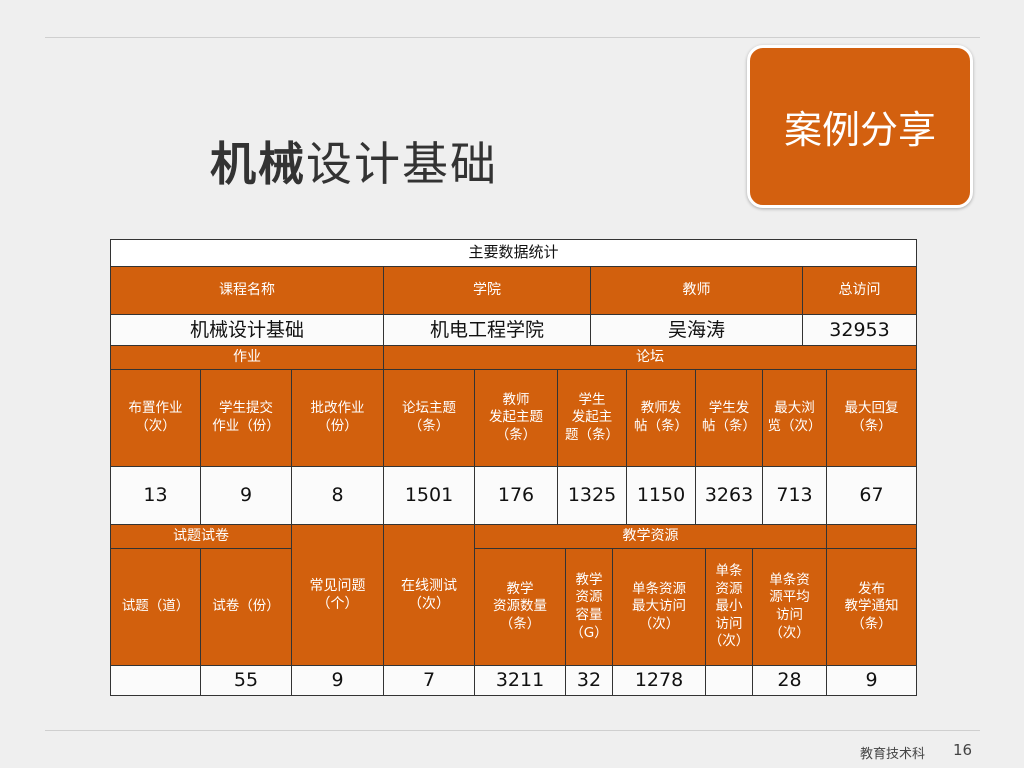 Image resolution: width=1024 pixels, height=768 pixels. I want to click on value-cell: 机电工程学院, so click(487, 330).